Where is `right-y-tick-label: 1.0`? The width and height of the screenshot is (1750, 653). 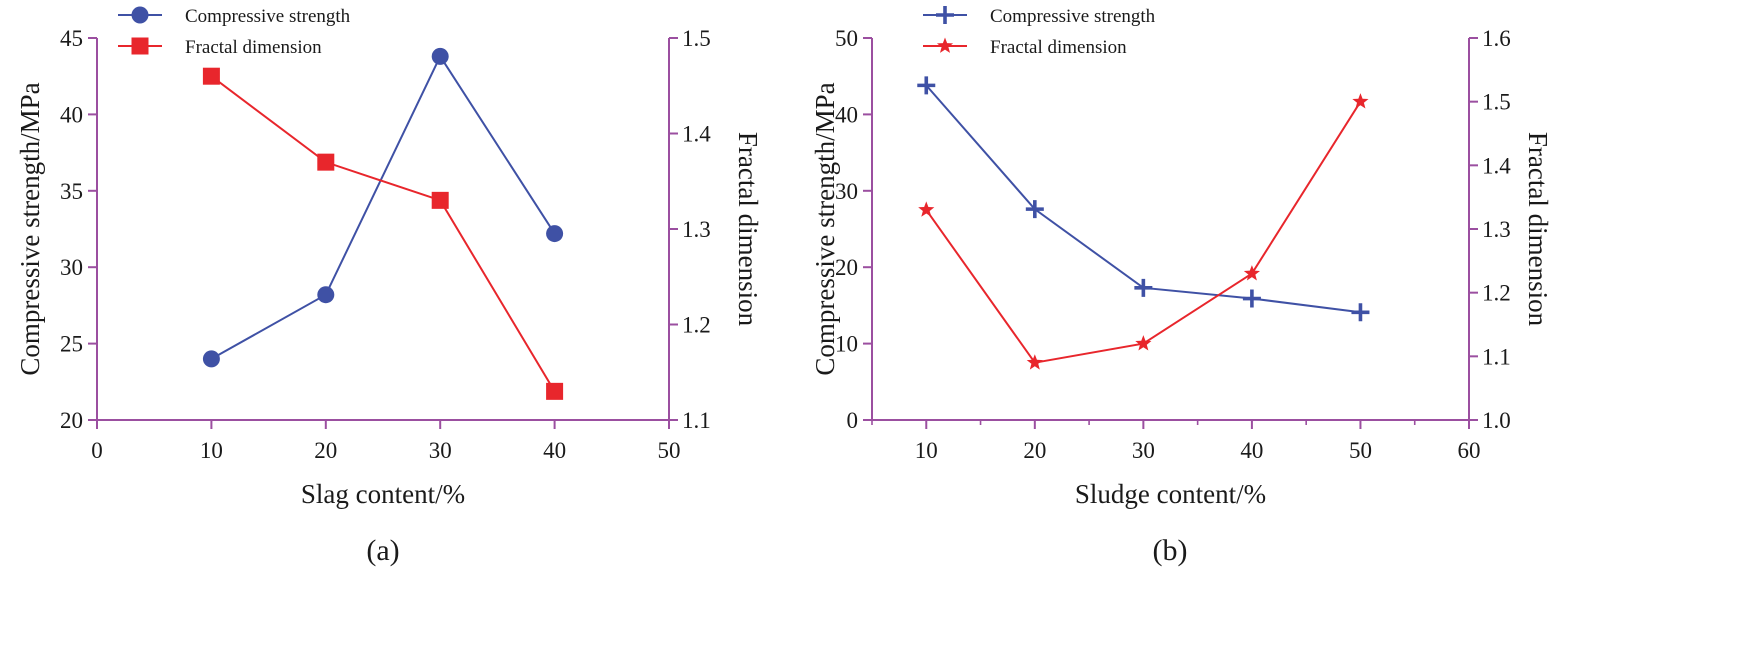 right-y-tick-label: 1.0 is located at coordinates (1496, 420).